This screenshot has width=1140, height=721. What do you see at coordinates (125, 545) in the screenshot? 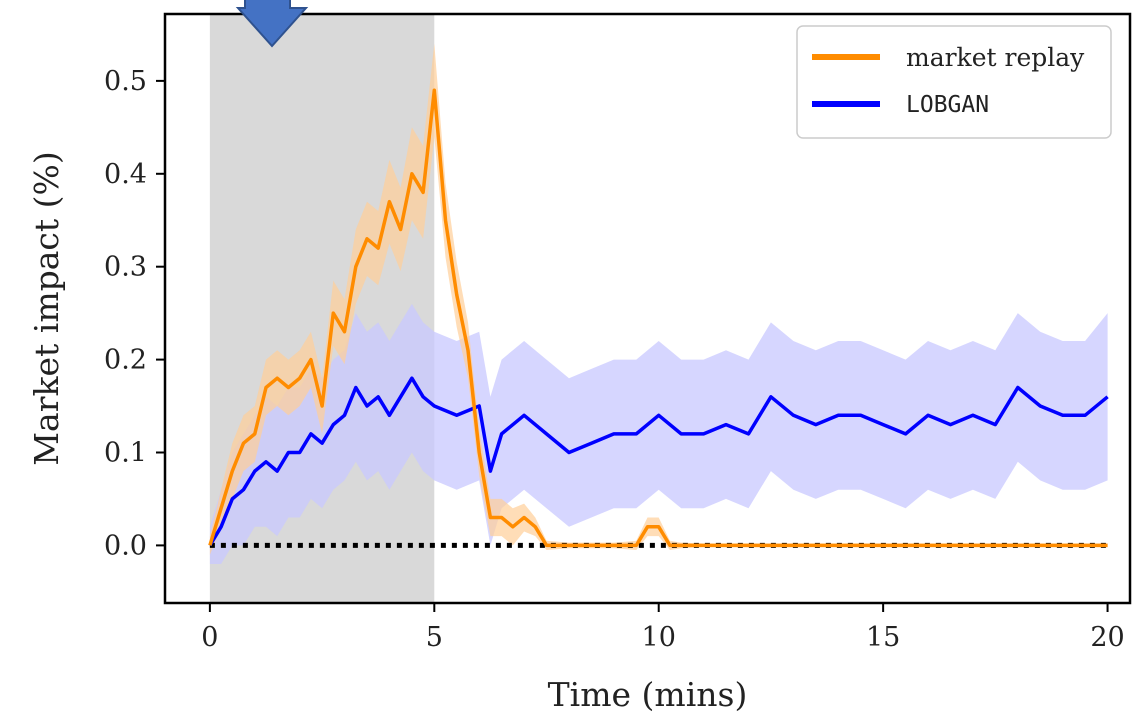
I see `y-tick-label: 0.0` at bounding box center [125, 545].